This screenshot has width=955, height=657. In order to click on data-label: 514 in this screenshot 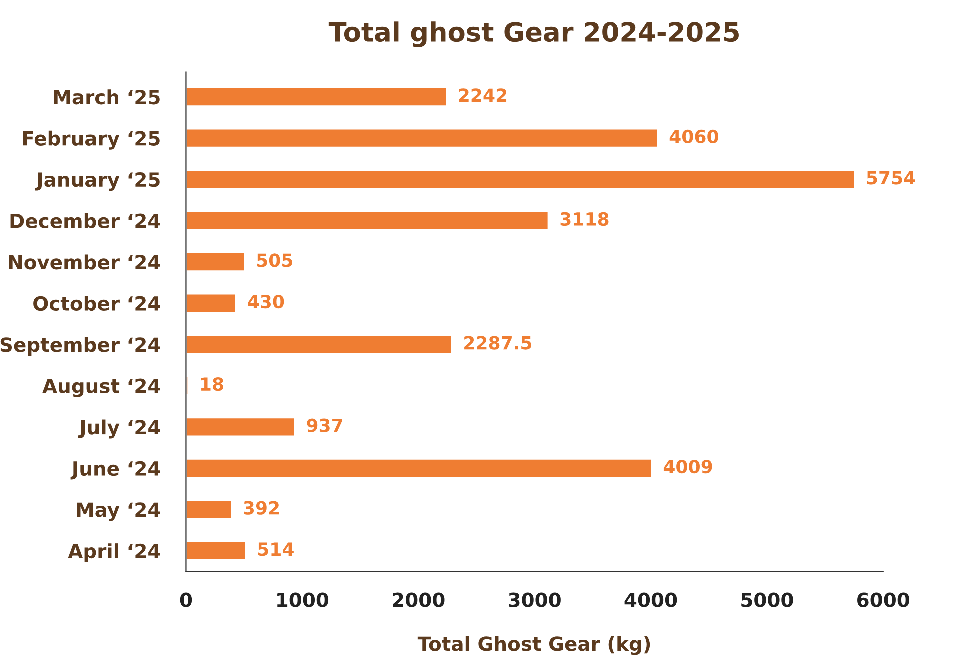, I will do `click(276, 549)`.